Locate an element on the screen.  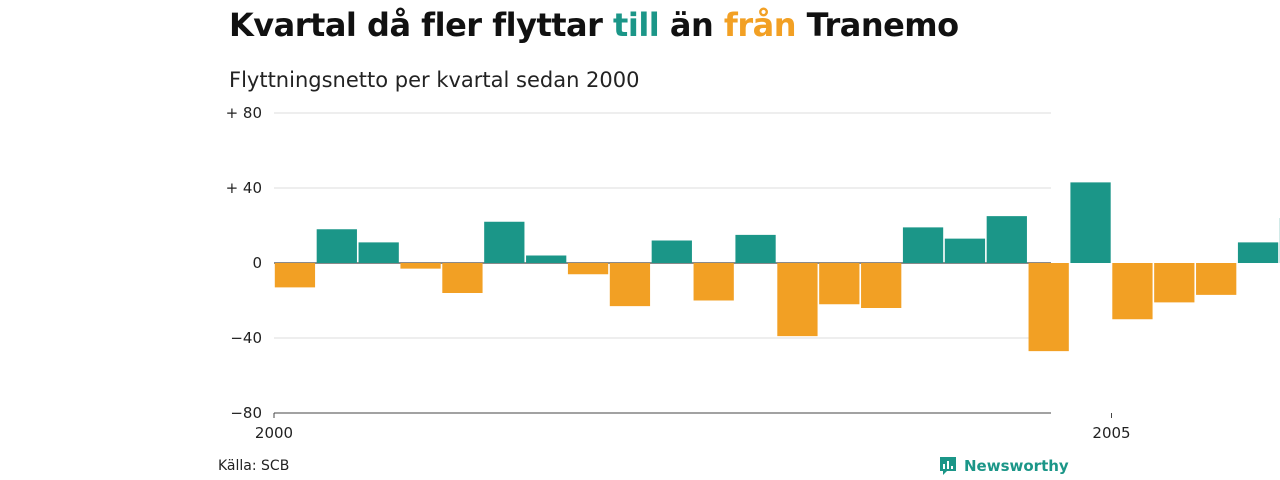
newsworthy-logo-icon is located at coordinates (948, 466).